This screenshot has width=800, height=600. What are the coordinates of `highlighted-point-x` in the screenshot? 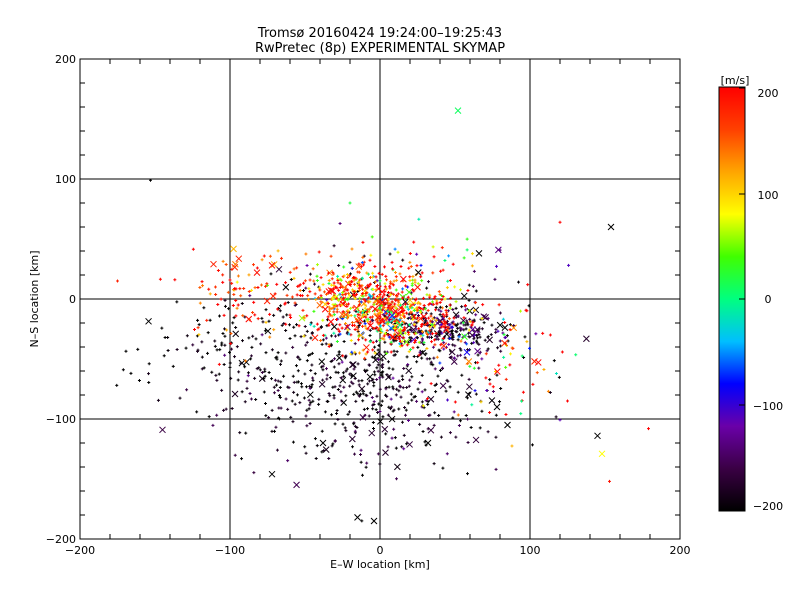 It's located at (323, 443).